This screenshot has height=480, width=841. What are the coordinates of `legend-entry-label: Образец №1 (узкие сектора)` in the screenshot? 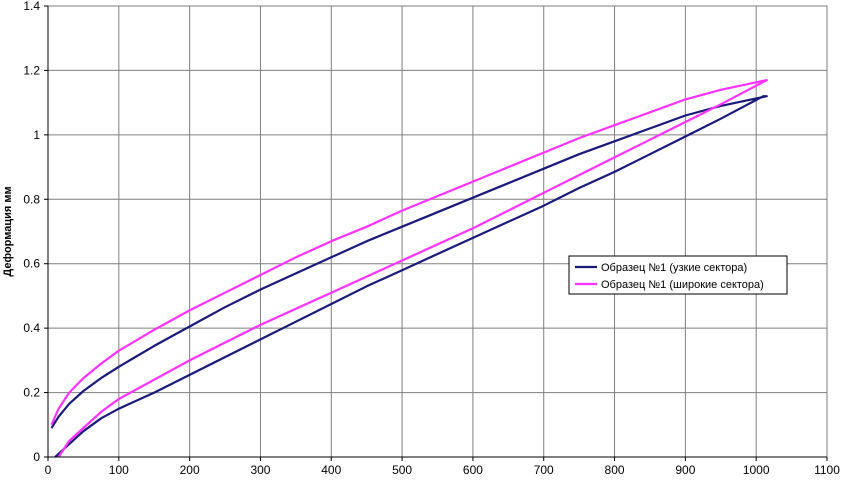 It's located at (674, 268).